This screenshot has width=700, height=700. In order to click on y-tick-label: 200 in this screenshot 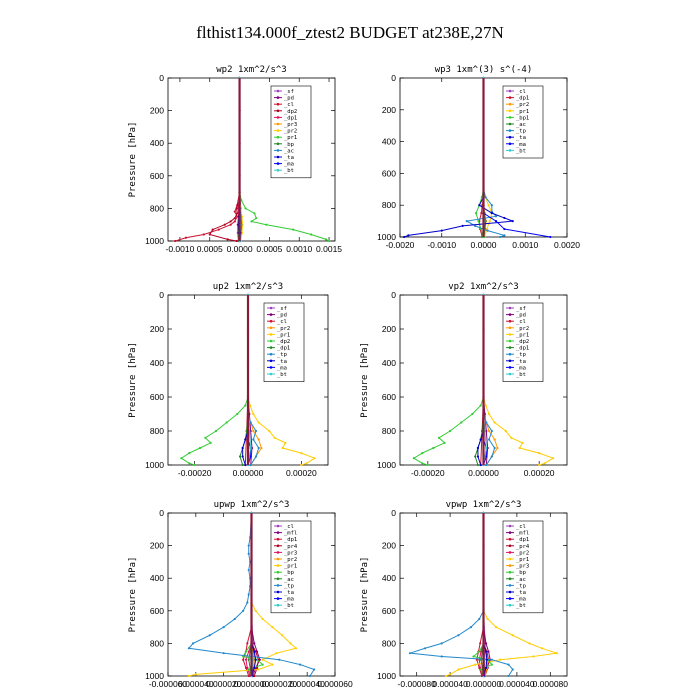, I will do `click(389, 110)`.